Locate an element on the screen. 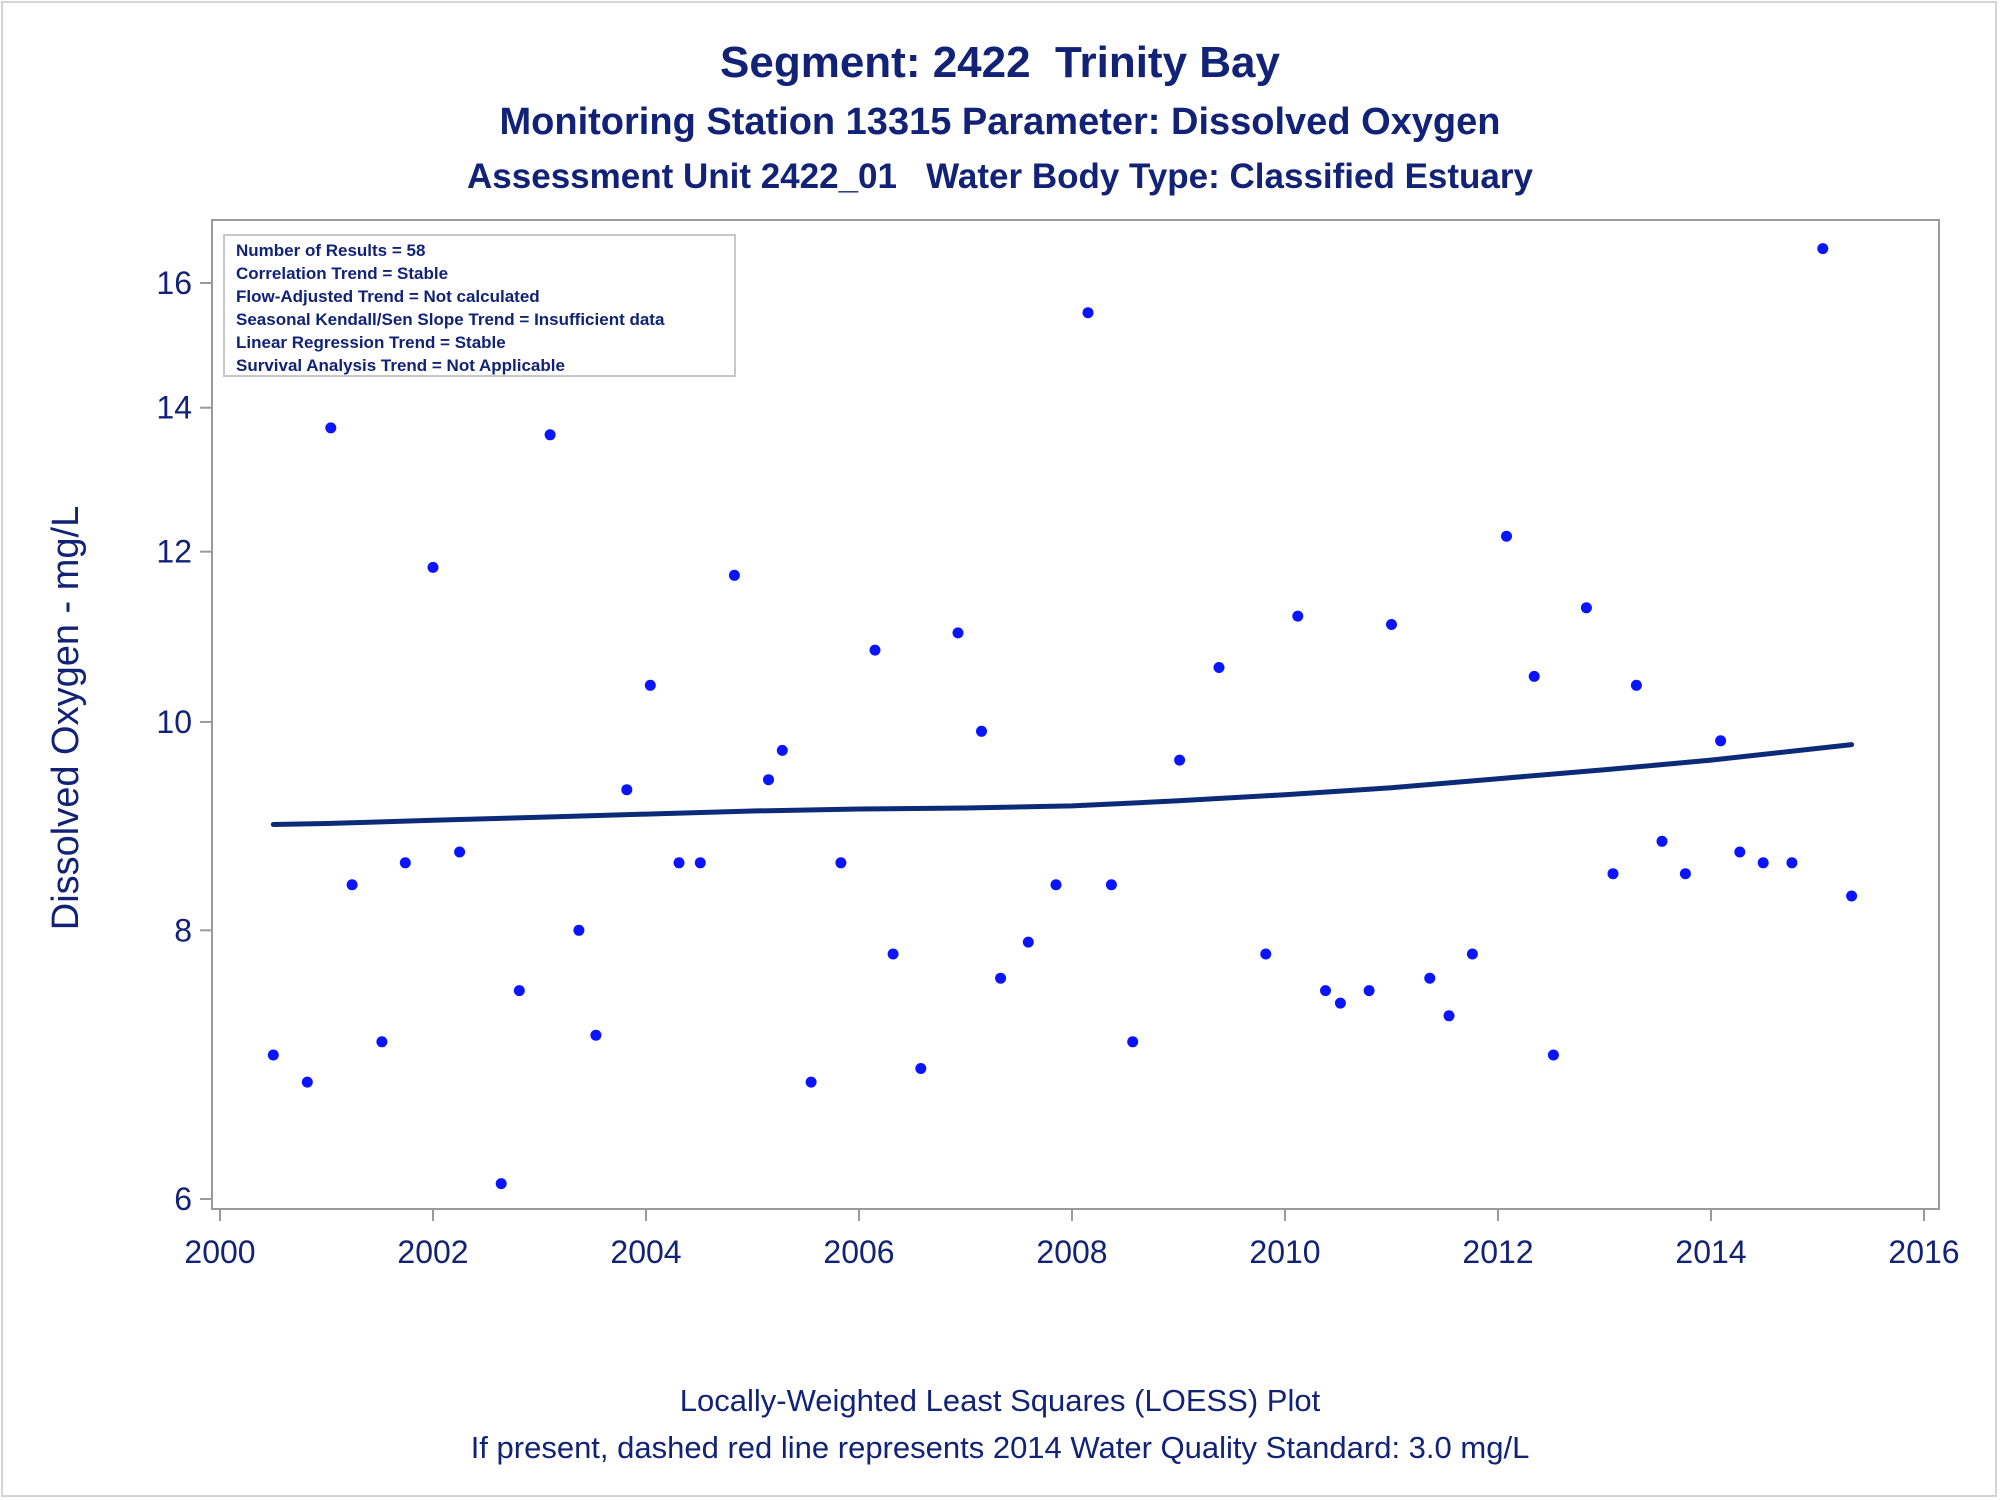  x-tick-label: 2012 is located at coordinates (1497, 1252).